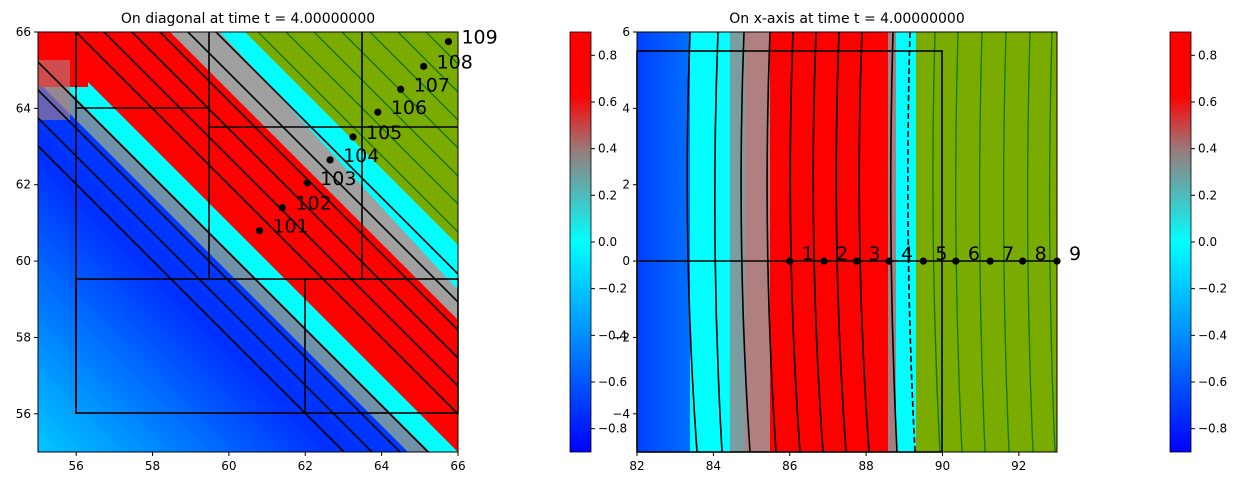 Image resolution: width=1245 pixels, height=490 pixels. Describe the element at coordinates (23, 337) in the screenshot. I see `left-ytick-label: 58` at that location.